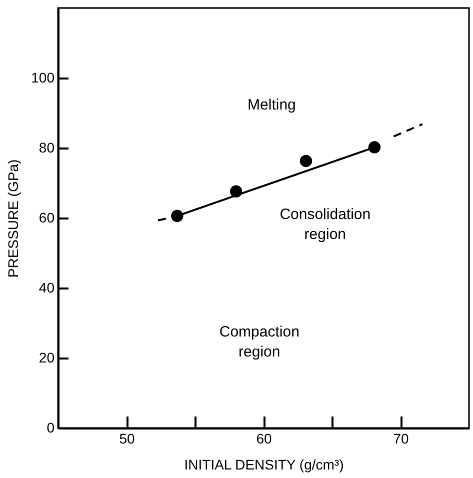 Image resolution: width=473 pixels, height=478 pixels. Describe the element at coordinates (264, 464) in the screenshot. I see `x-axis-title: INITIAL DENSITY (g/cm³)` at that location.